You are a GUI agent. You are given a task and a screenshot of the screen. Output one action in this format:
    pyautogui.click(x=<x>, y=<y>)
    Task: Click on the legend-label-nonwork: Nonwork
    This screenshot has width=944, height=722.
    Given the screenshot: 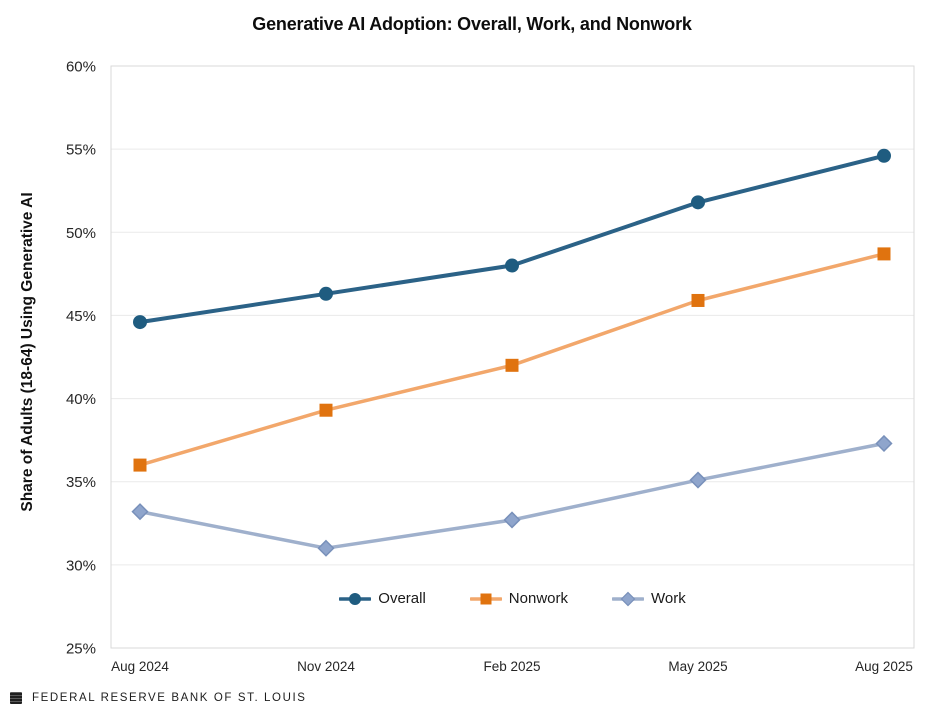 What is the action you would take?
    pyautogui.click(x=538, y=598)
    